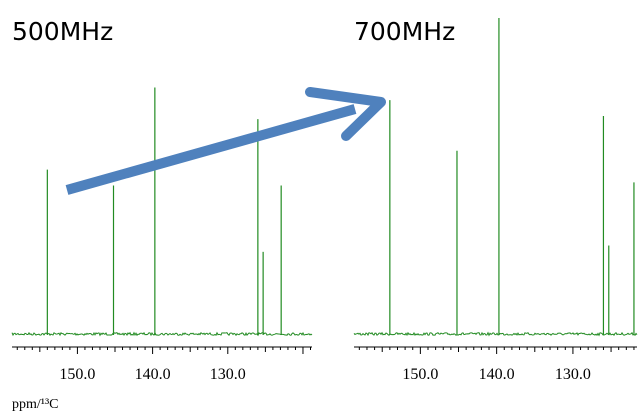 This screenshot has height=418, width=642. I want to click on panel-title: 700MHz, so click(404, 31).